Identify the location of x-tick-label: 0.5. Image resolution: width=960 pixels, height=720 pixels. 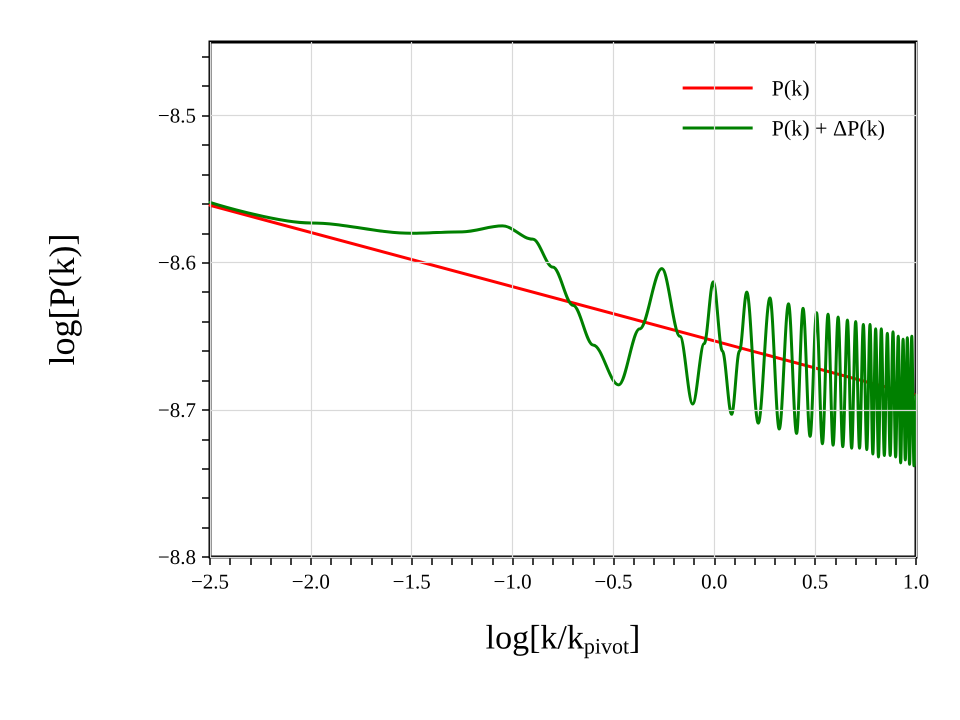
(815, 582).